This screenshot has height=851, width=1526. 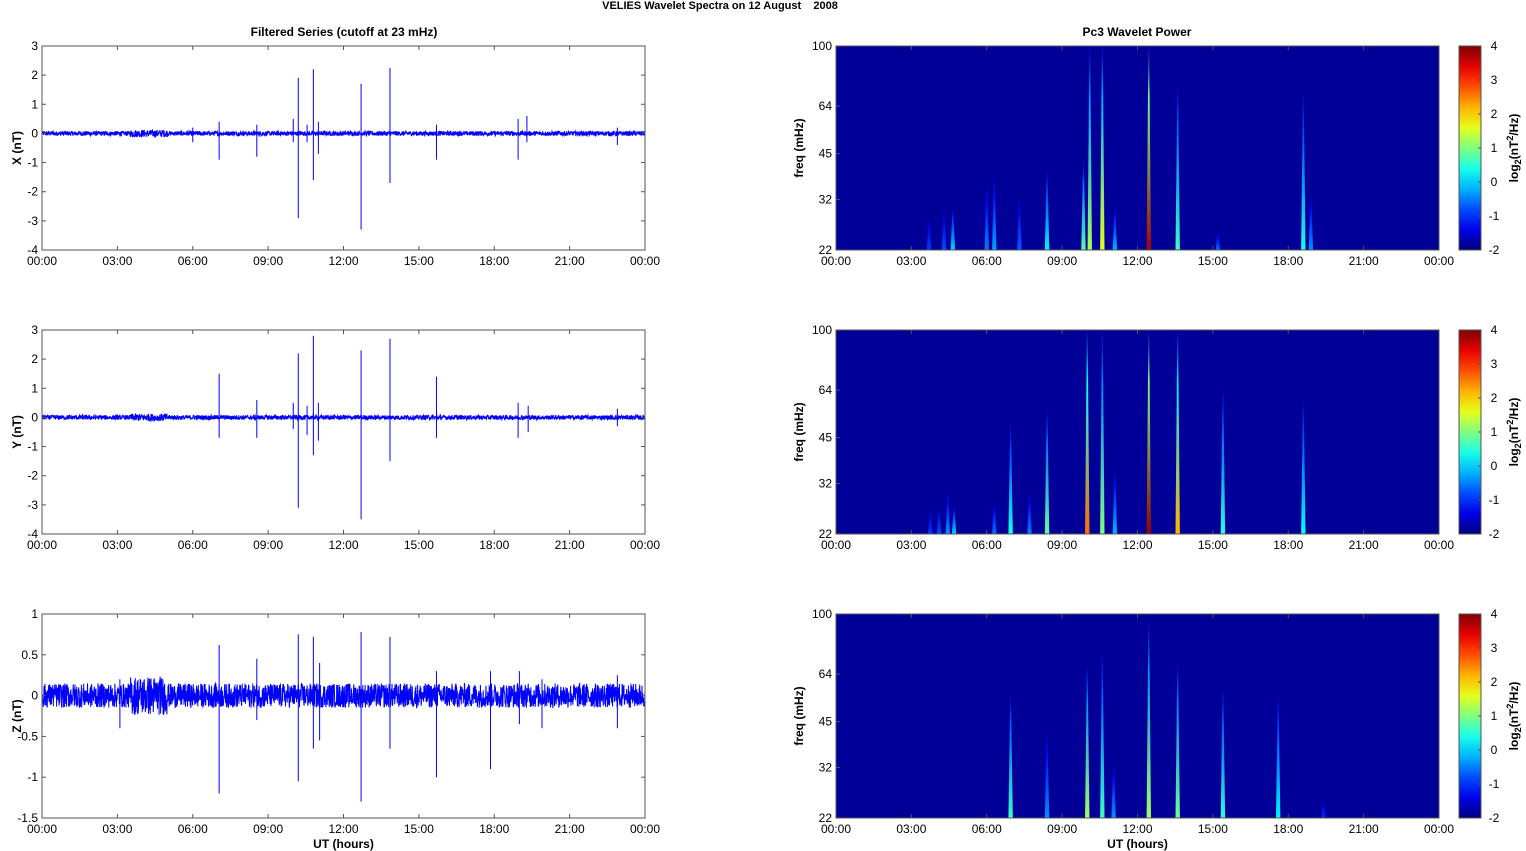 What do you see at coordinates (32, 534) in the screenshot?
I see `y-series-ytick-label: -4` at bounding box center [32, 534].